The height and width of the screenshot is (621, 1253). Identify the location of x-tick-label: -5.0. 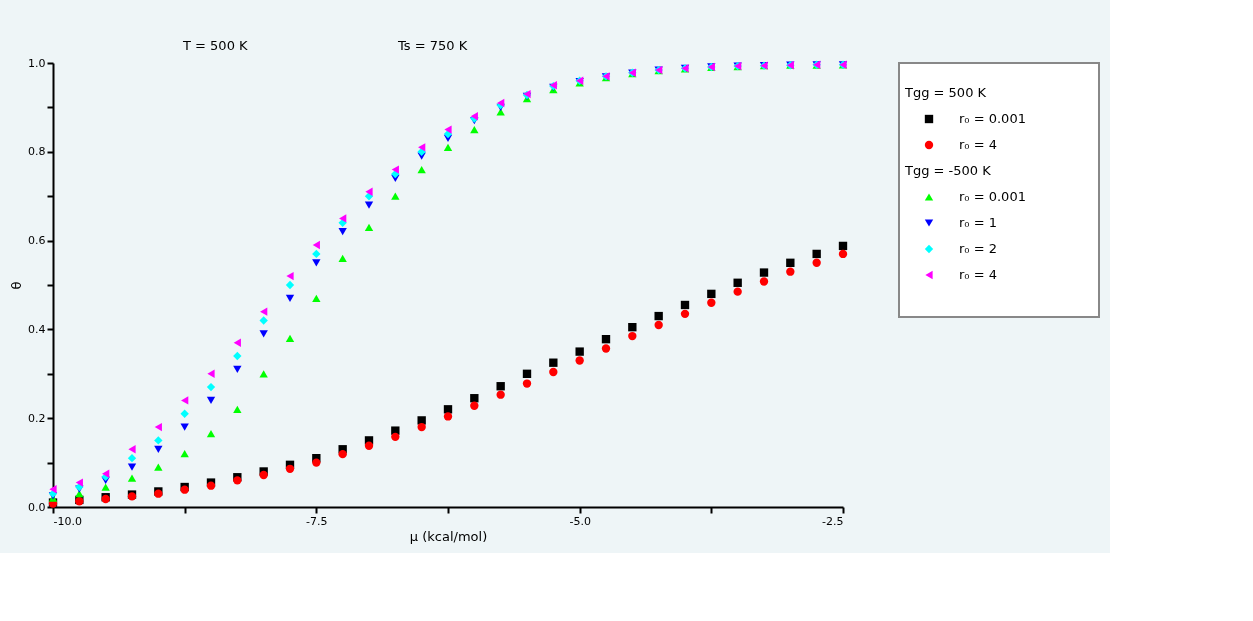
(580, 521).